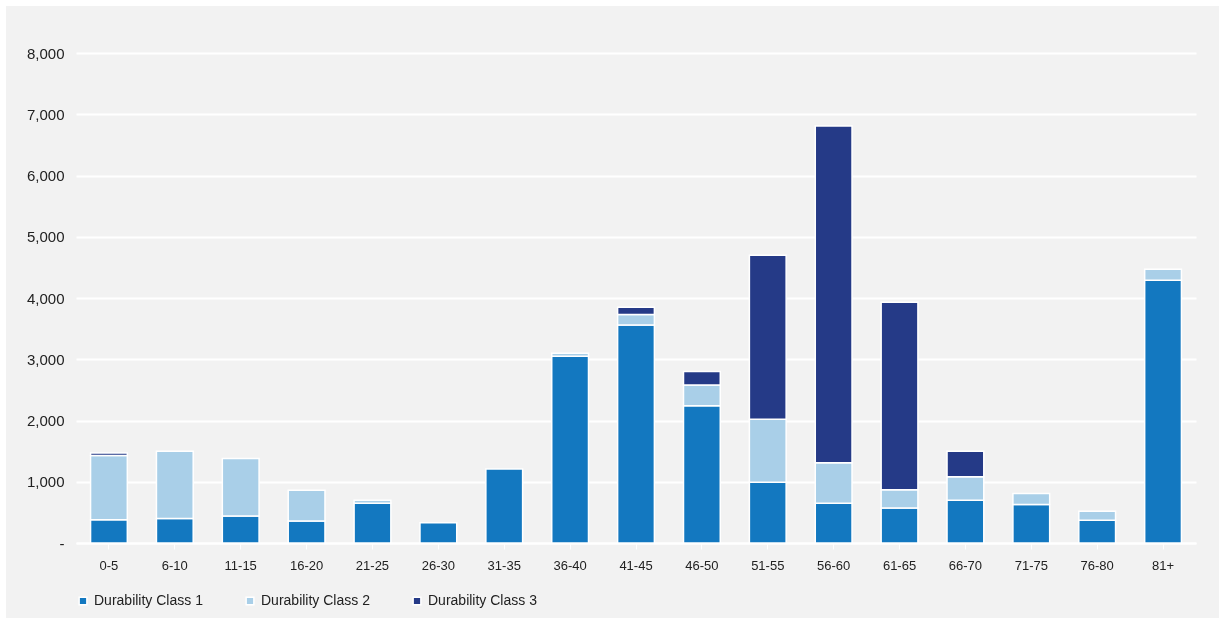  Describe the element at coordinates (45, 359) in the screenshot. I see `y-tick-label: 3,000` at that location.